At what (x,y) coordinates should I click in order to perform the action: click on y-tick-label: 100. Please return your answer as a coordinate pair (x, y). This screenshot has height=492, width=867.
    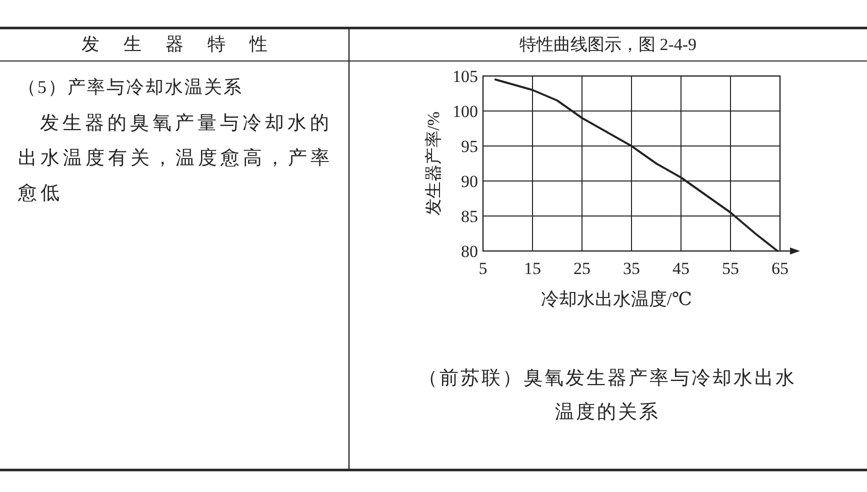
    Looking at the image, I should click on (465, 111).